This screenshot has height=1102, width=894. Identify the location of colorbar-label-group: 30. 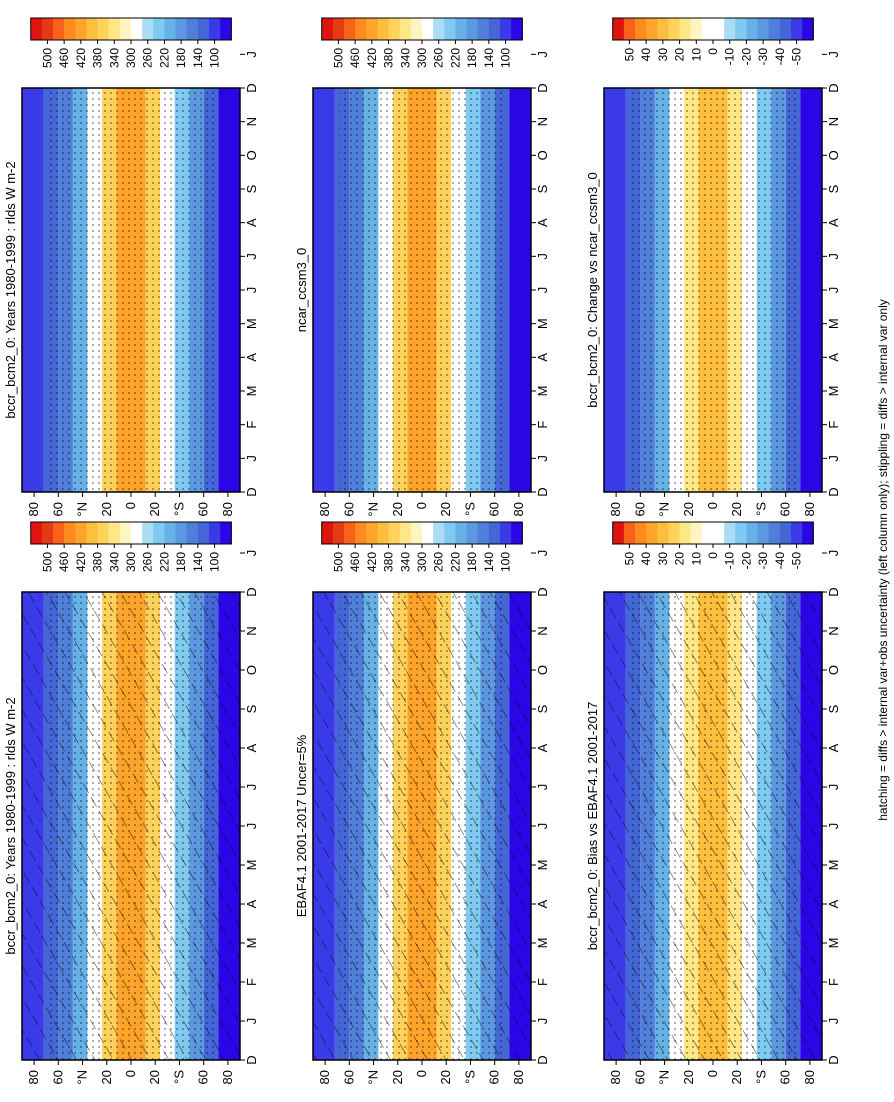
(663, 55).